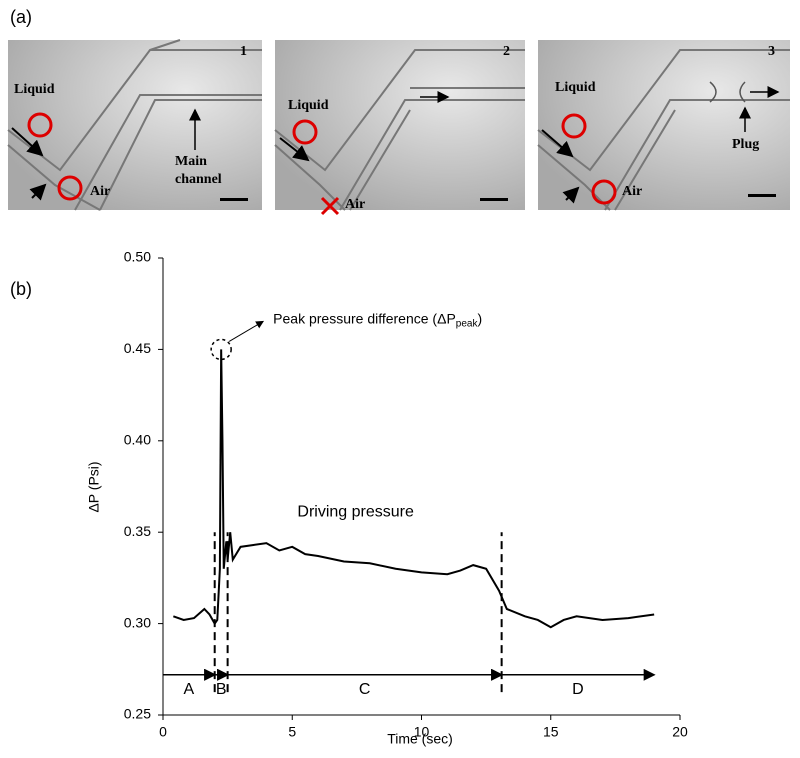 The height and width of the screenshot is (758, 800). I want to click on micrograph: 3 Liquid Air Plug, so click(663, 125).